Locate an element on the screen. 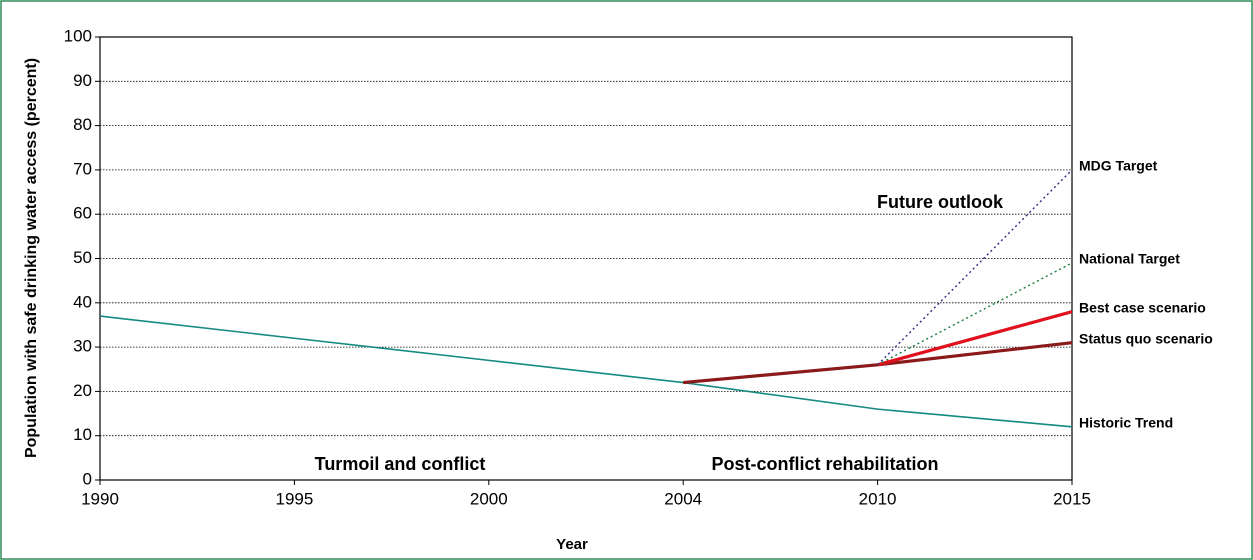 This screenshot has width=1253, height=560. x-tick-label: 2004 is located at coordinates (683, 498).